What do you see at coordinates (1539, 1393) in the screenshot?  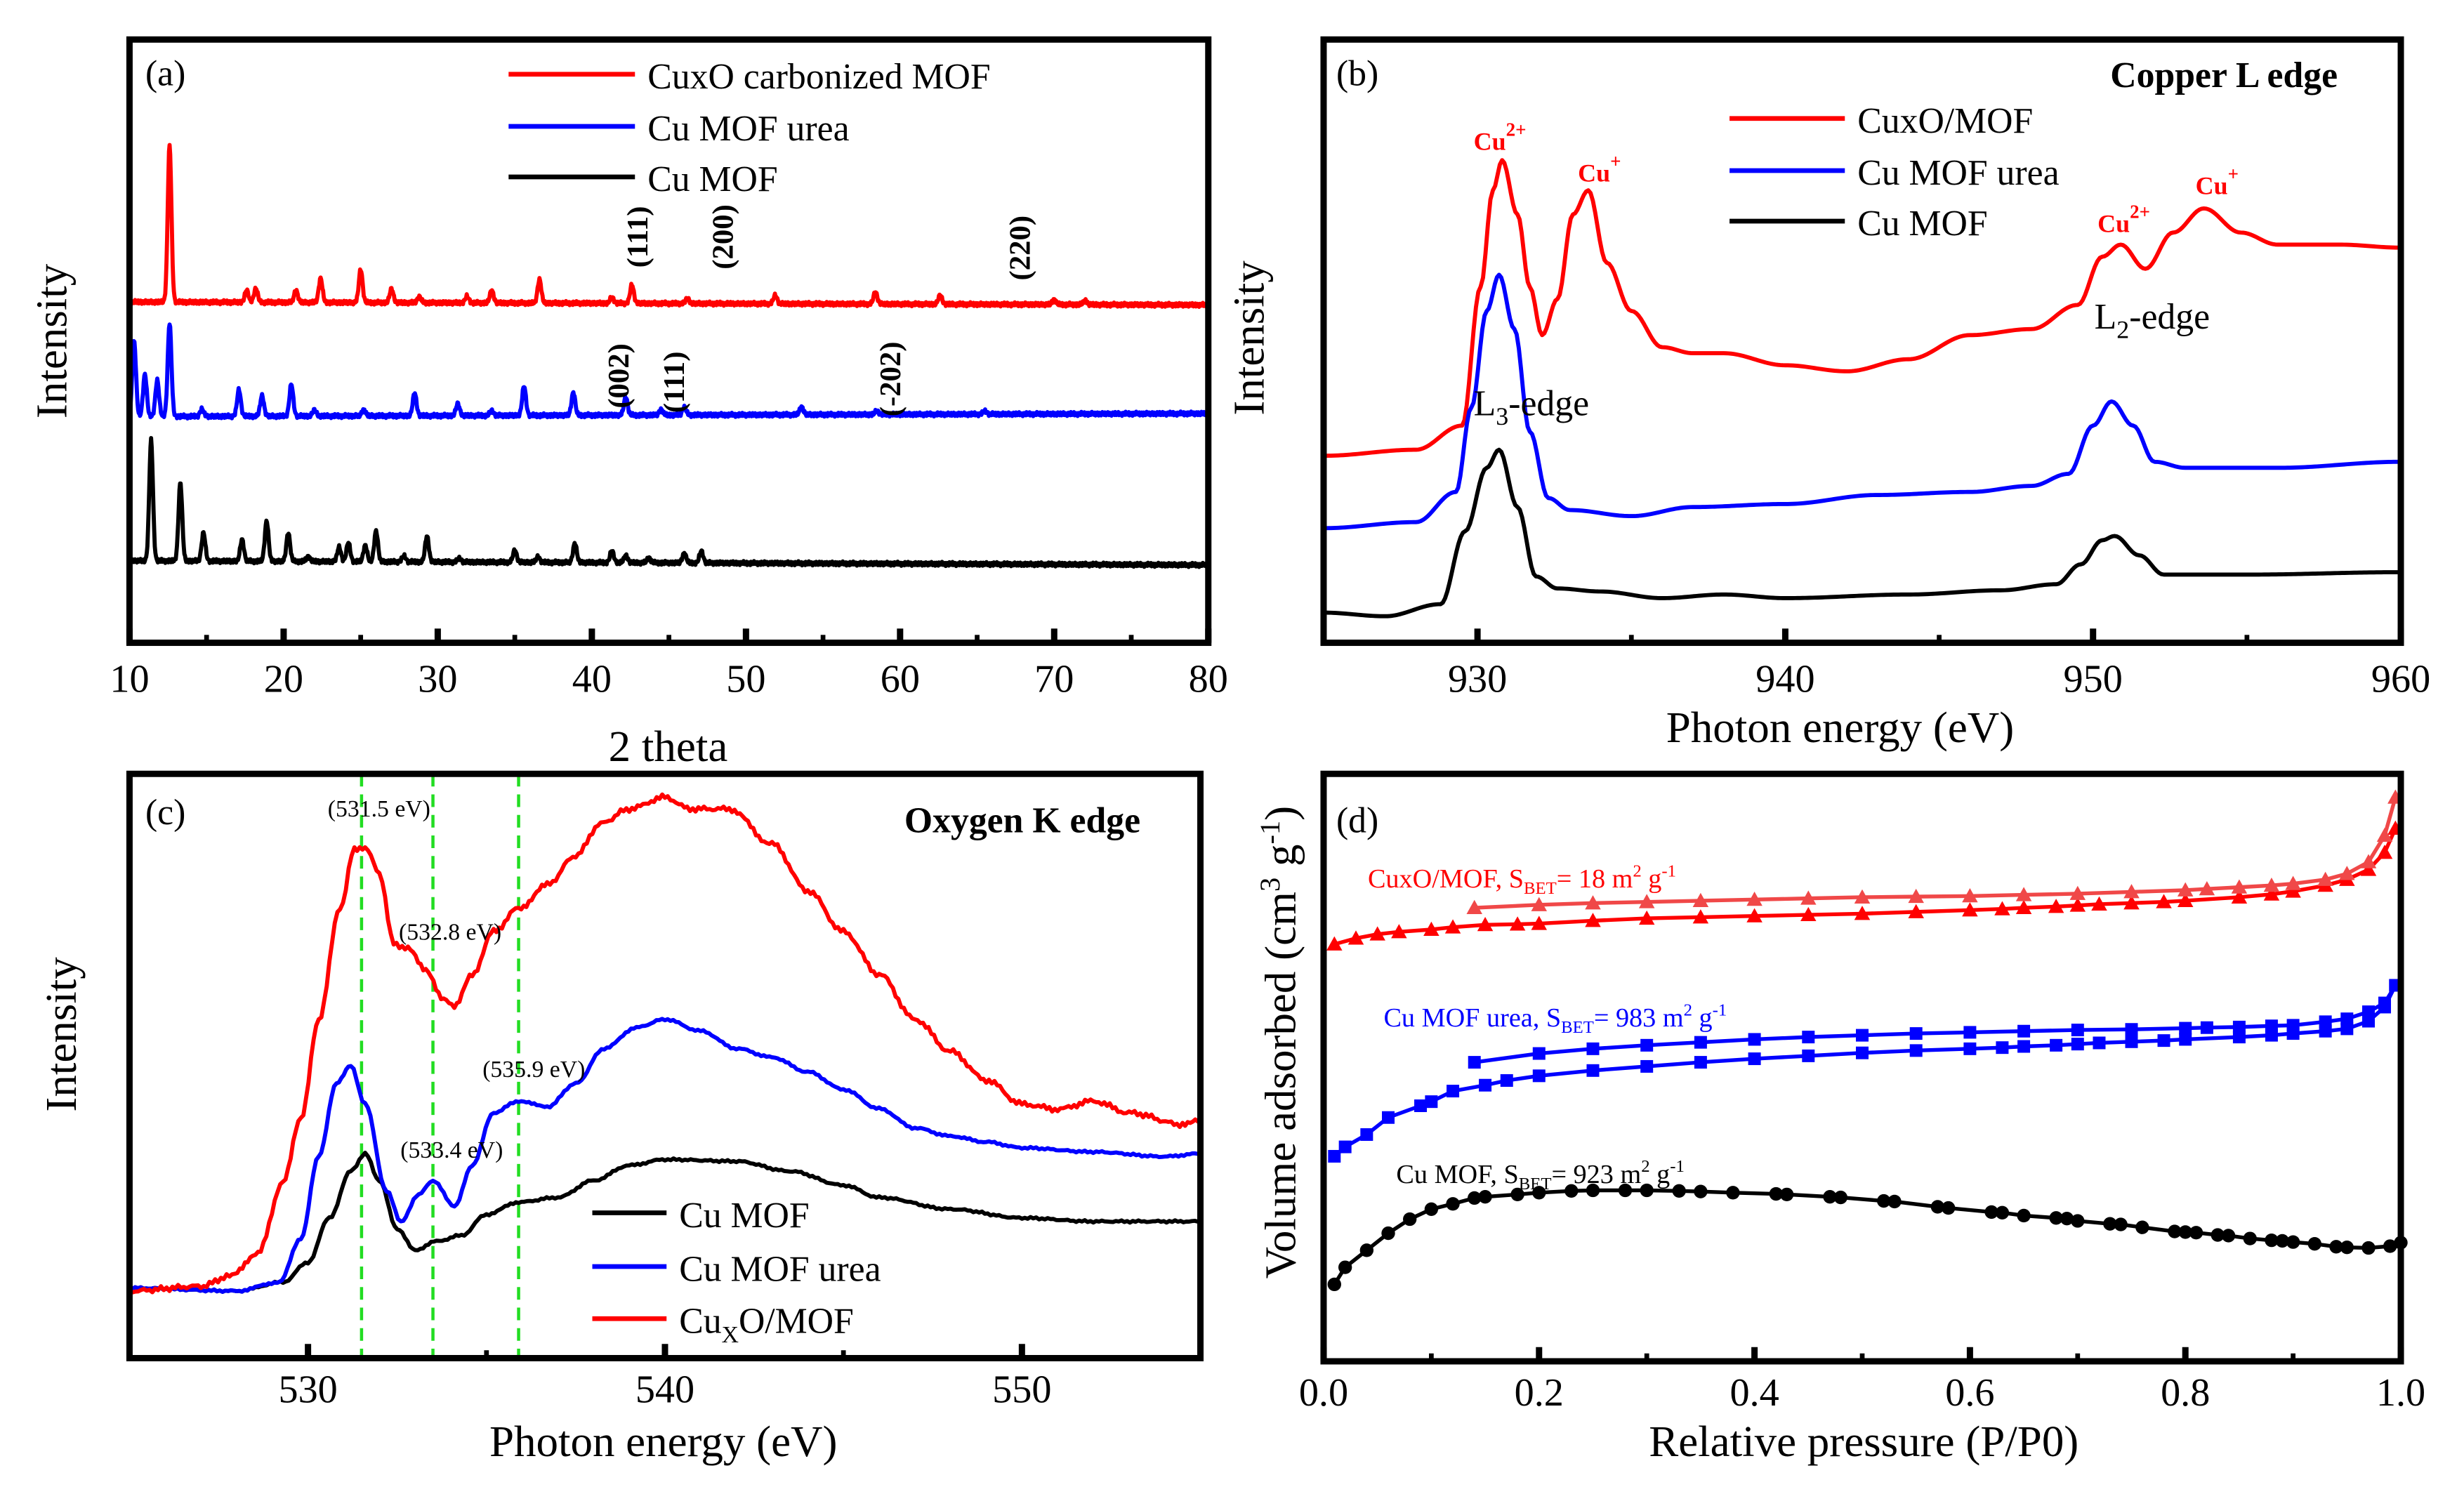 I see `x-tick-label: 0.2` at bounding box center [1539, 1393].